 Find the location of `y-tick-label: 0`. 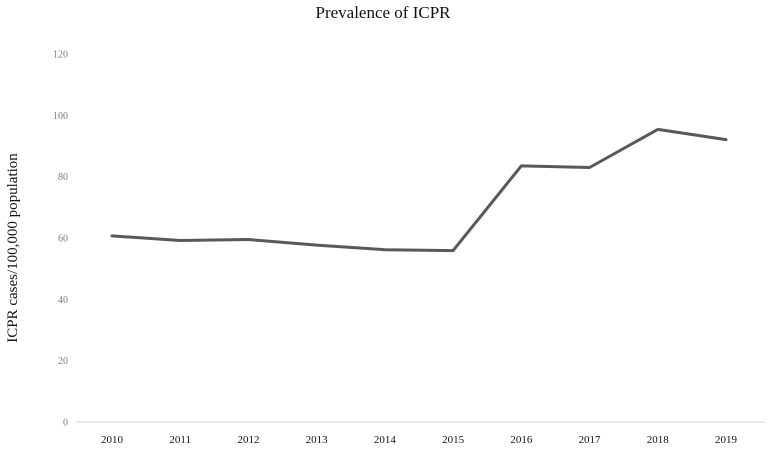

y-tick-label: 0 is located at coordinates (65, 423).